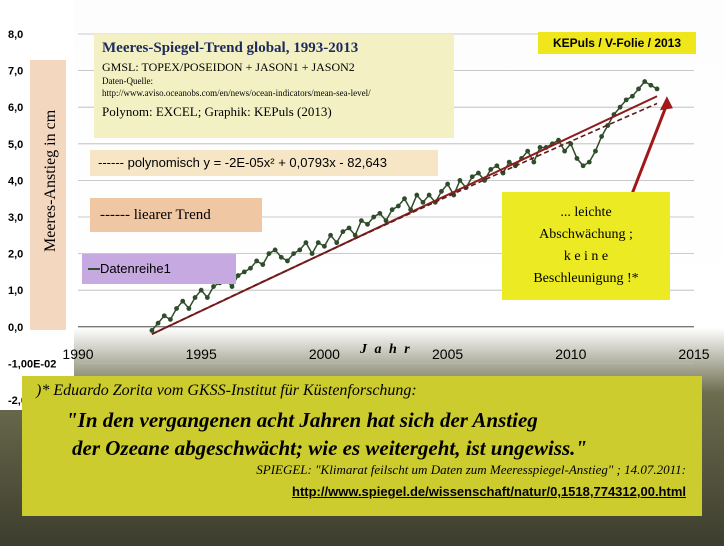 Image resolution: width=724 pixels, height=546 pixels. I want to click on y-tick-label: 3,0, so click(15, 218).